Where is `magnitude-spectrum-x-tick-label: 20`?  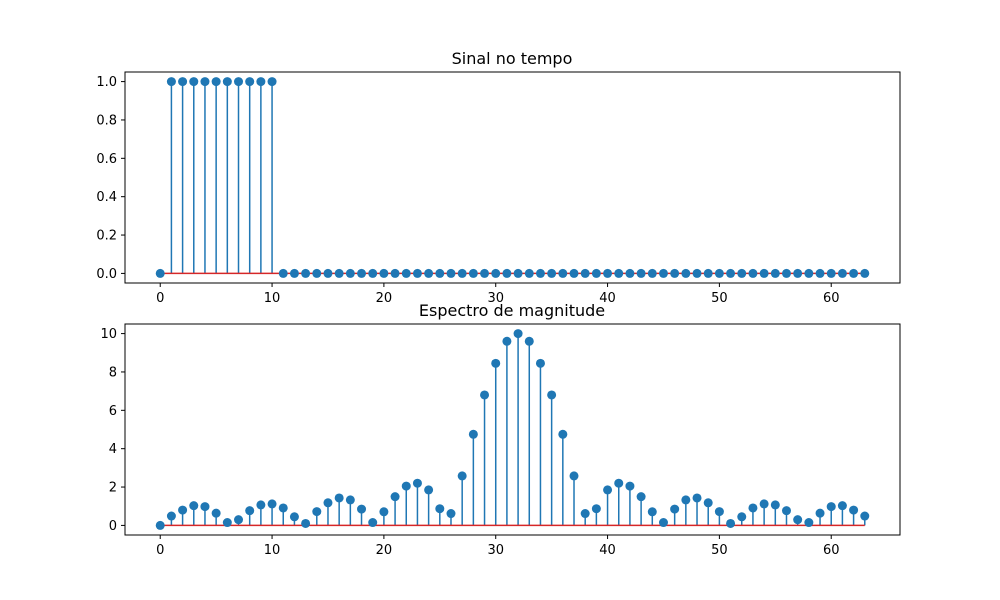 magnitude-spectrum-x-tick-label: 20 is located at coordinates (384, 550).